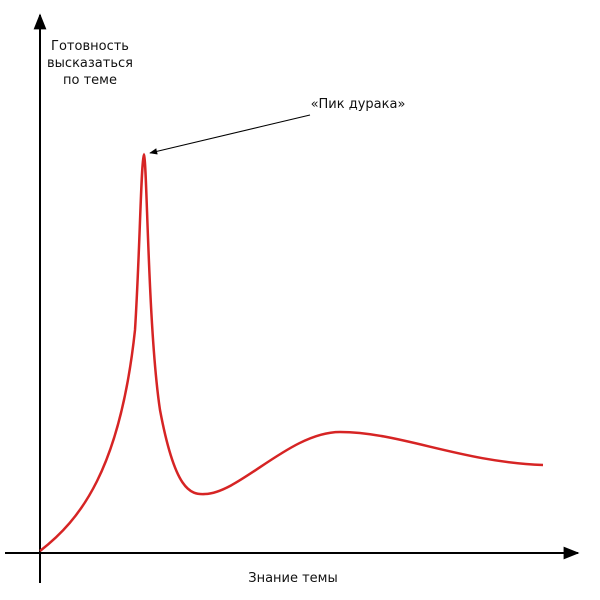 The image size is (600, 600). What do you see at coordinates (90, 63) in the screenshot?
I see `y-axis-label: высказаться` at bounding box center [90, 63].